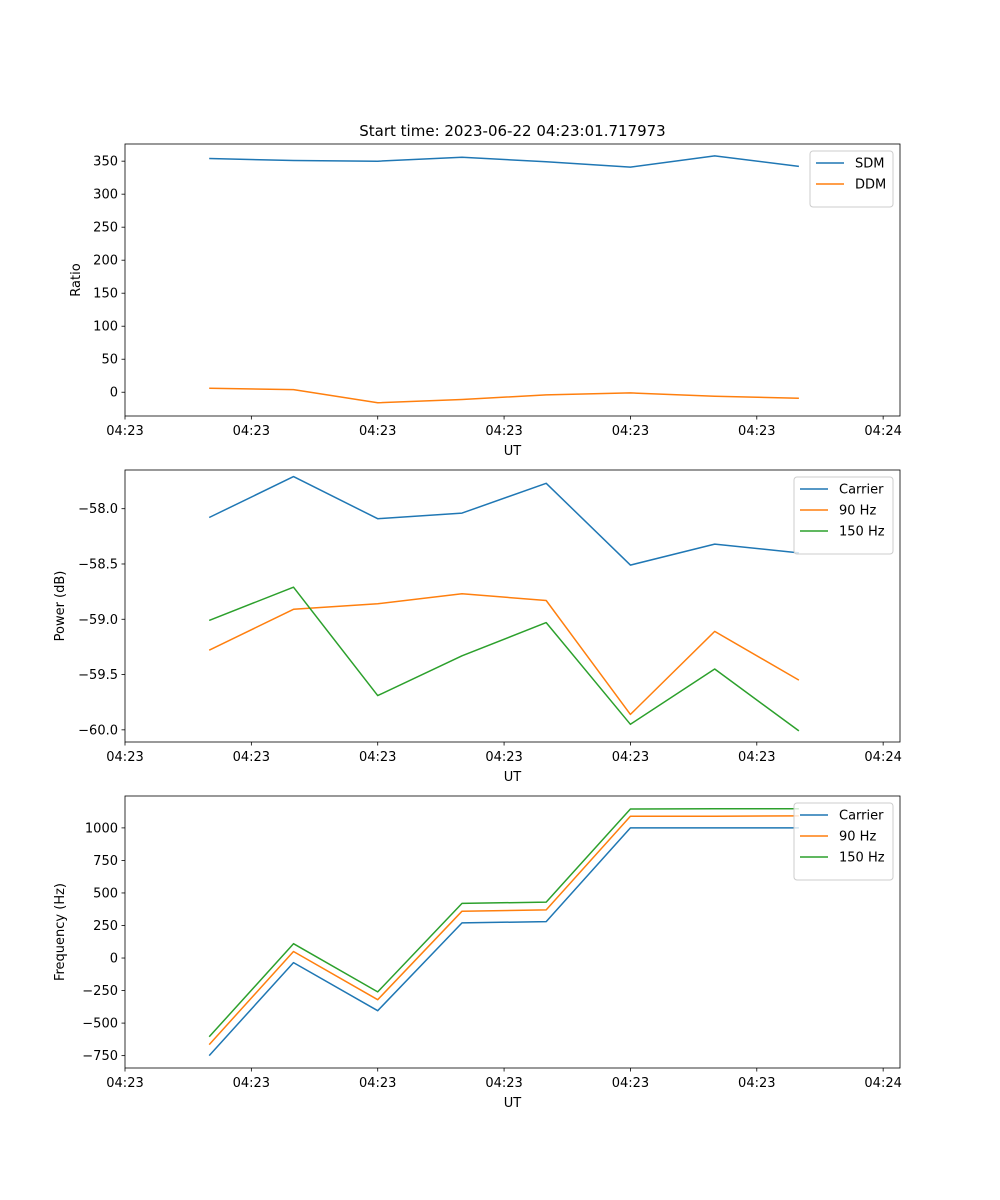  What do you see at coordinates (100, 1024) in the screenshot?
I see `y-tick-label: −500` at bounding box center [100, 1024].